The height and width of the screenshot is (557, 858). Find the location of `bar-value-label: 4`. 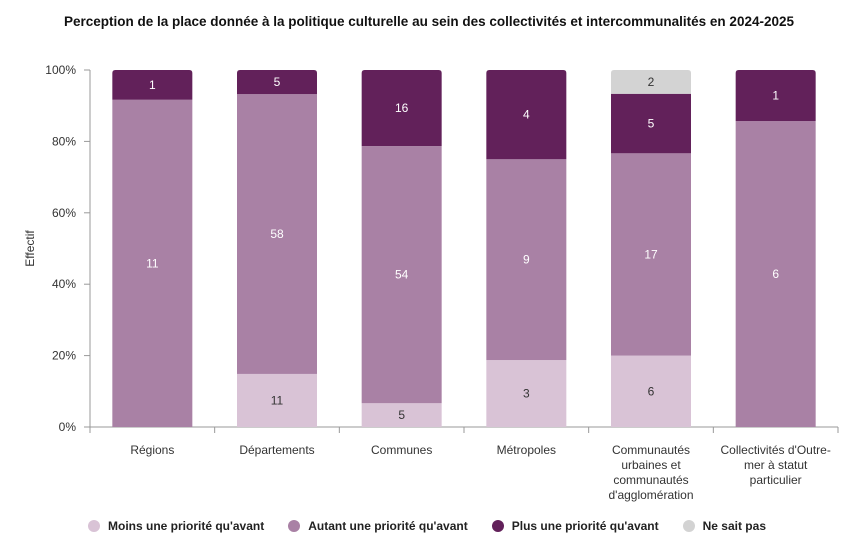

bar-value-label: 4 is located at coordinates (526, 115).